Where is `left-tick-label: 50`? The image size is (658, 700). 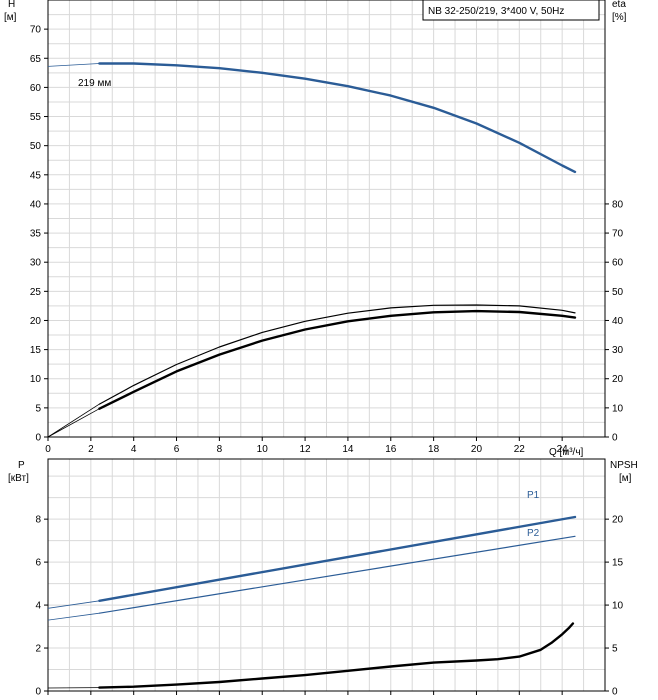 left-tick-label: 50 is located at coordinates (36, 146).